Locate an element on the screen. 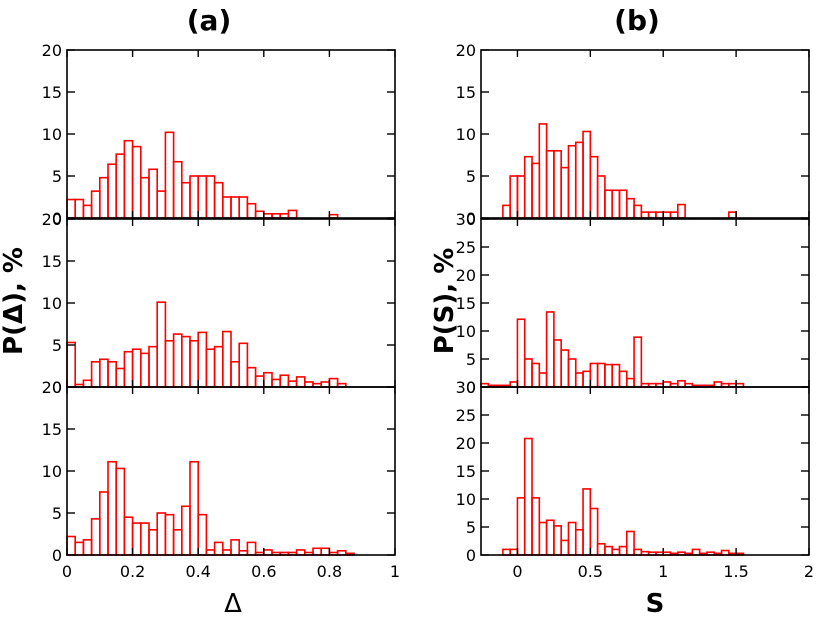 The image size is (830, 617). panel-b-s1-ytick-label: 0 is located at coordinates (471, 218).